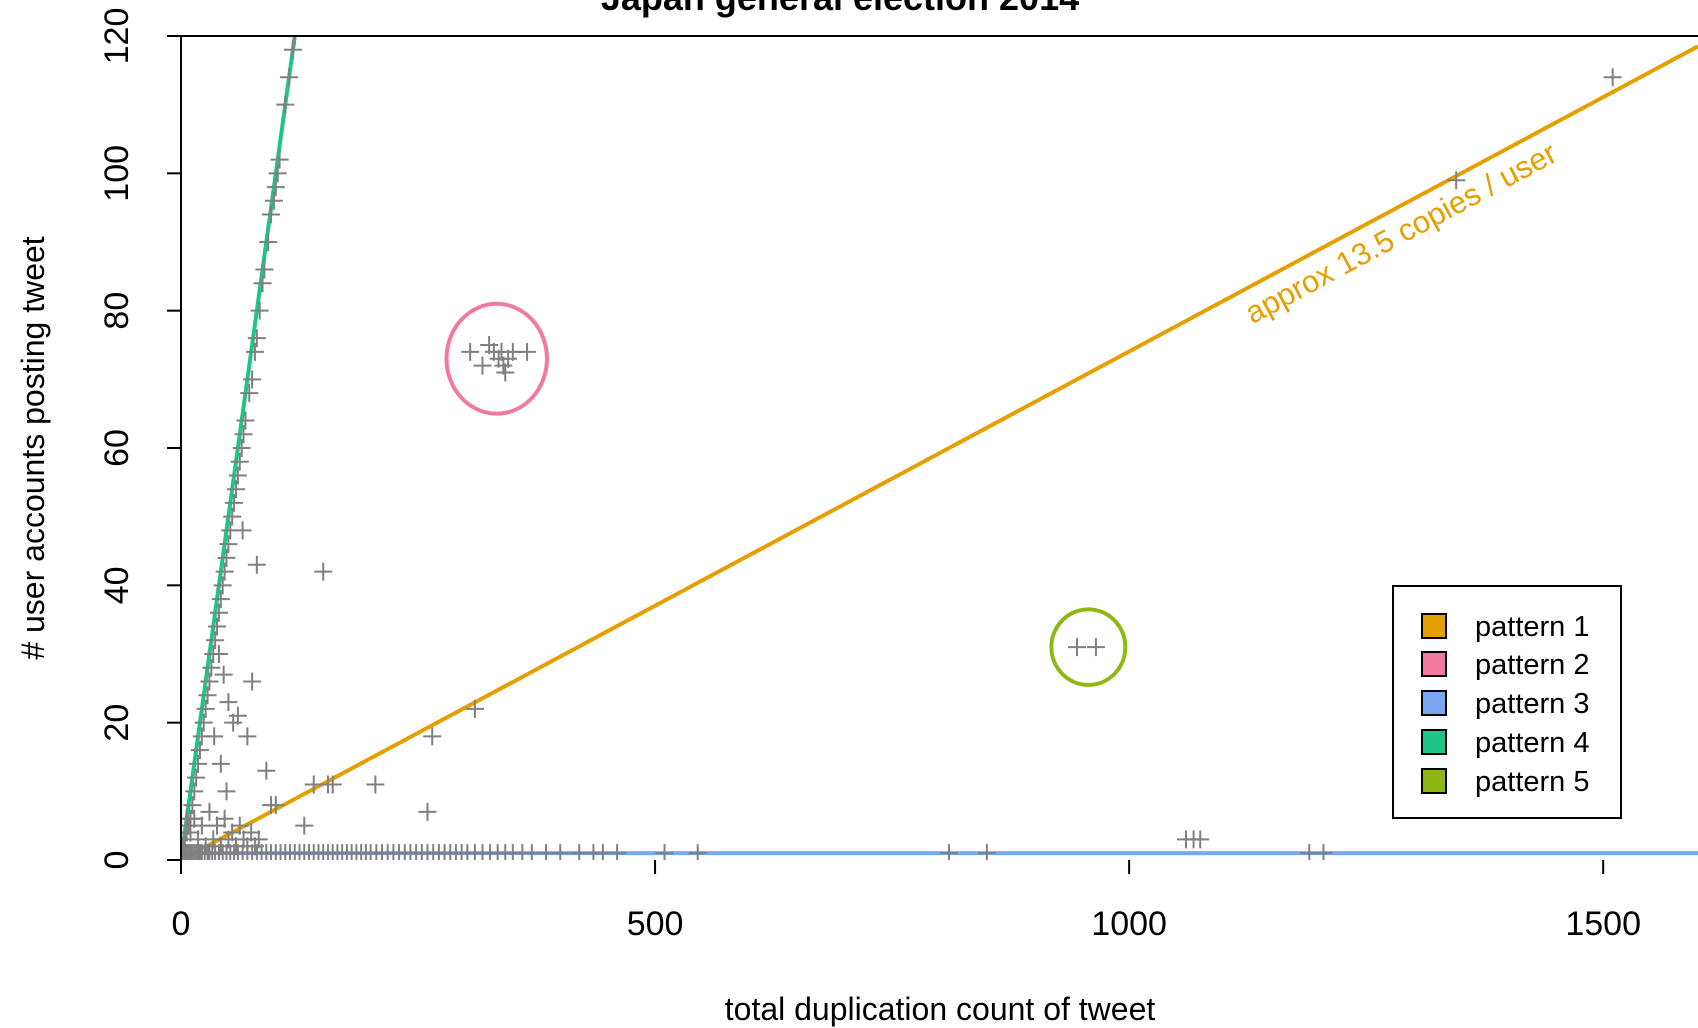 The width and height of the screenshot is (1698, 1028). Describe the element at coordinates (1129, 924) in the screenshot. I see `x-tick-label-1000: 1000` at that location.